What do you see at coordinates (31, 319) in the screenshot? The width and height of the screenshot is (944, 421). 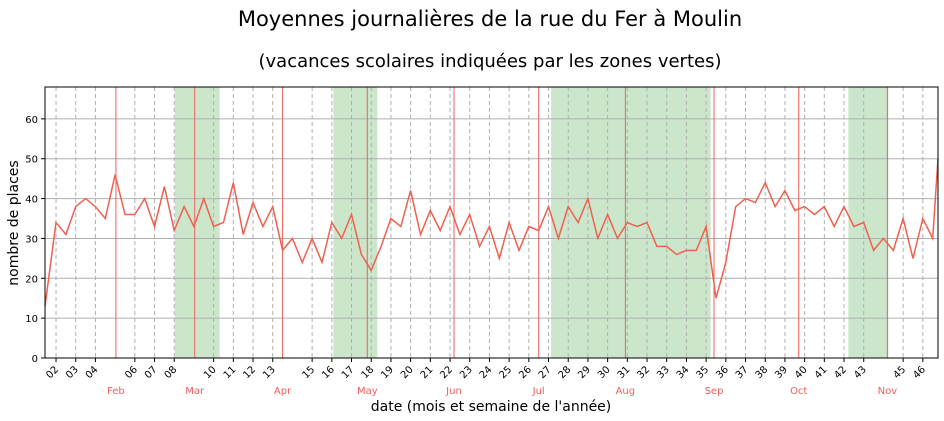 I see `y-tick-label: 10` at bounding box center [31, 319].